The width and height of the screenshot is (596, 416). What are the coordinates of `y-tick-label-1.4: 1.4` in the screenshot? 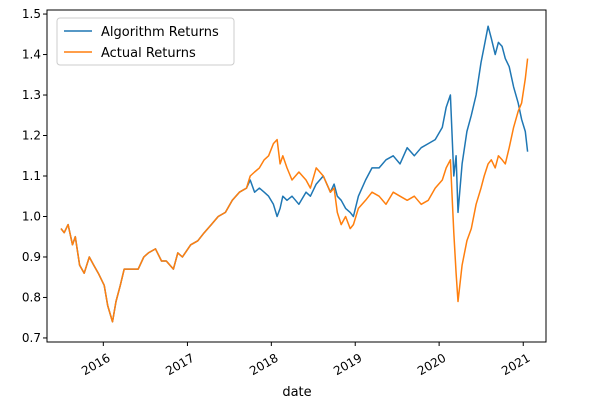 It's located at (31, 55).